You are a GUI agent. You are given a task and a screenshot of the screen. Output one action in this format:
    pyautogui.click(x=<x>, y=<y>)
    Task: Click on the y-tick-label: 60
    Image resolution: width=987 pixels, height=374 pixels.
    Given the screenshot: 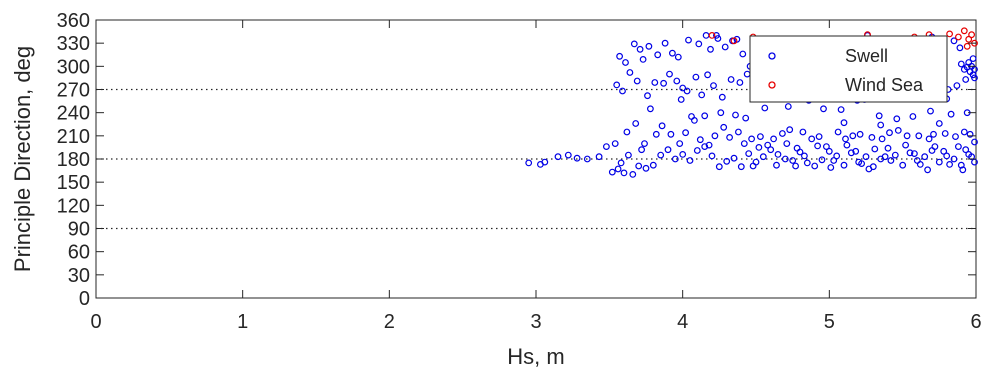 What is the action you would take?
    pyautogui.click(x=79, y=253)
    